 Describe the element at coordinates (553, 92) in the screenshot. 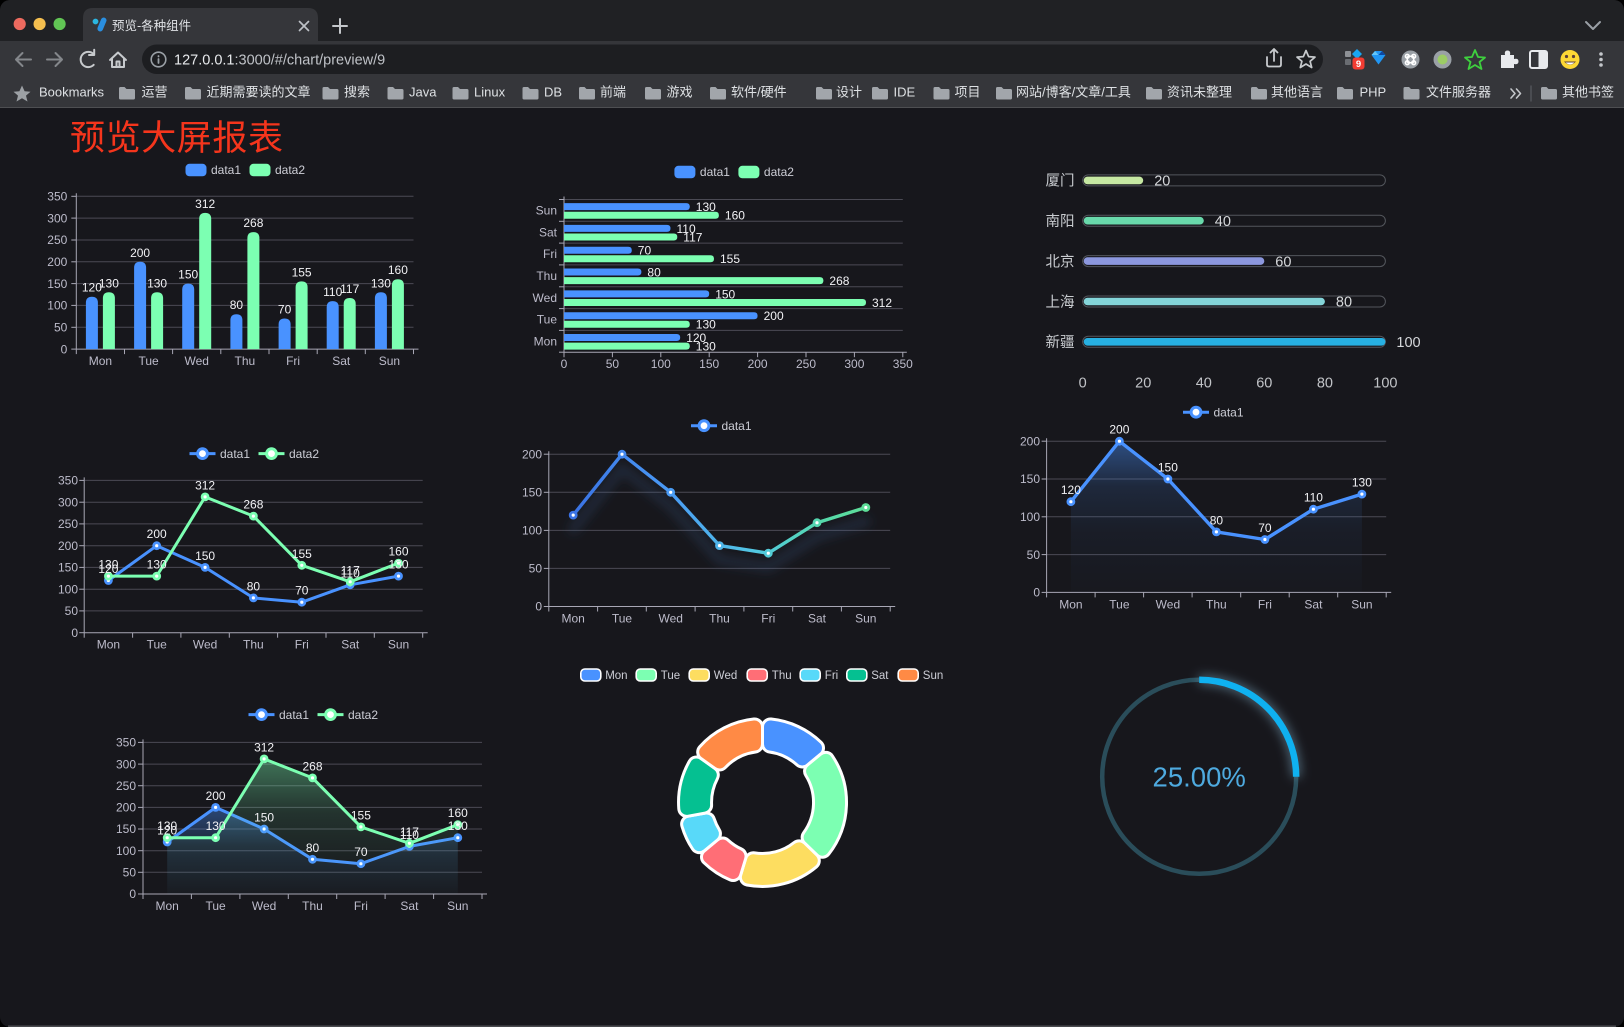

I see `svg-text: DB` at that location.